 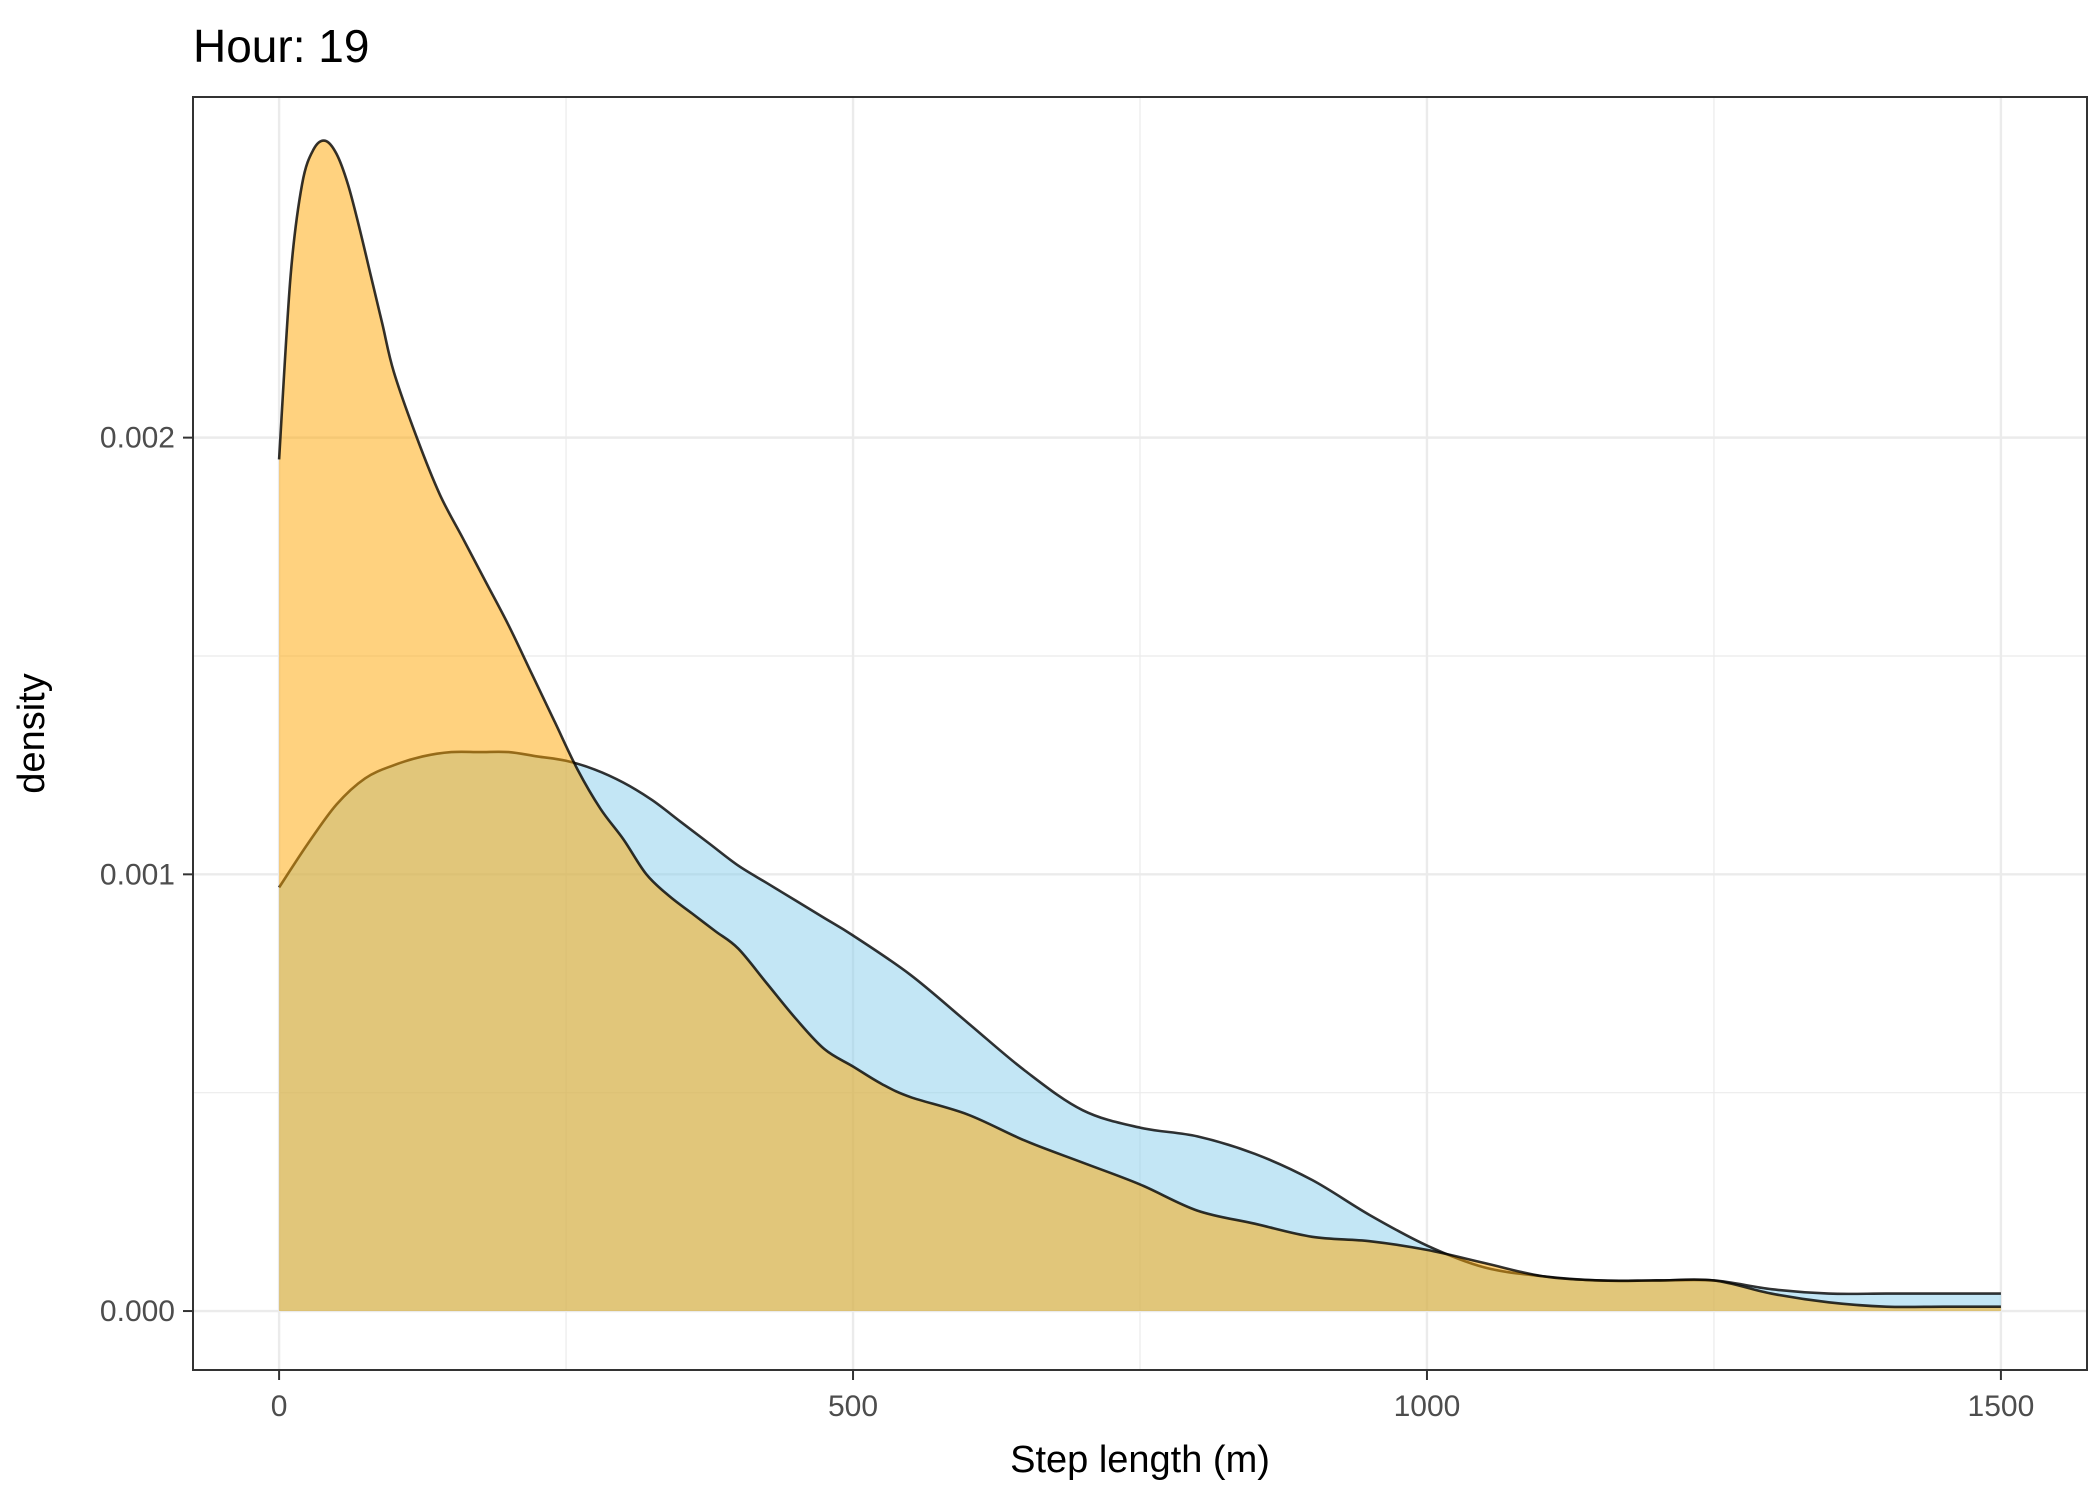 I want to click on x-tick-label: 1500, so click(x=2001, y=1406).